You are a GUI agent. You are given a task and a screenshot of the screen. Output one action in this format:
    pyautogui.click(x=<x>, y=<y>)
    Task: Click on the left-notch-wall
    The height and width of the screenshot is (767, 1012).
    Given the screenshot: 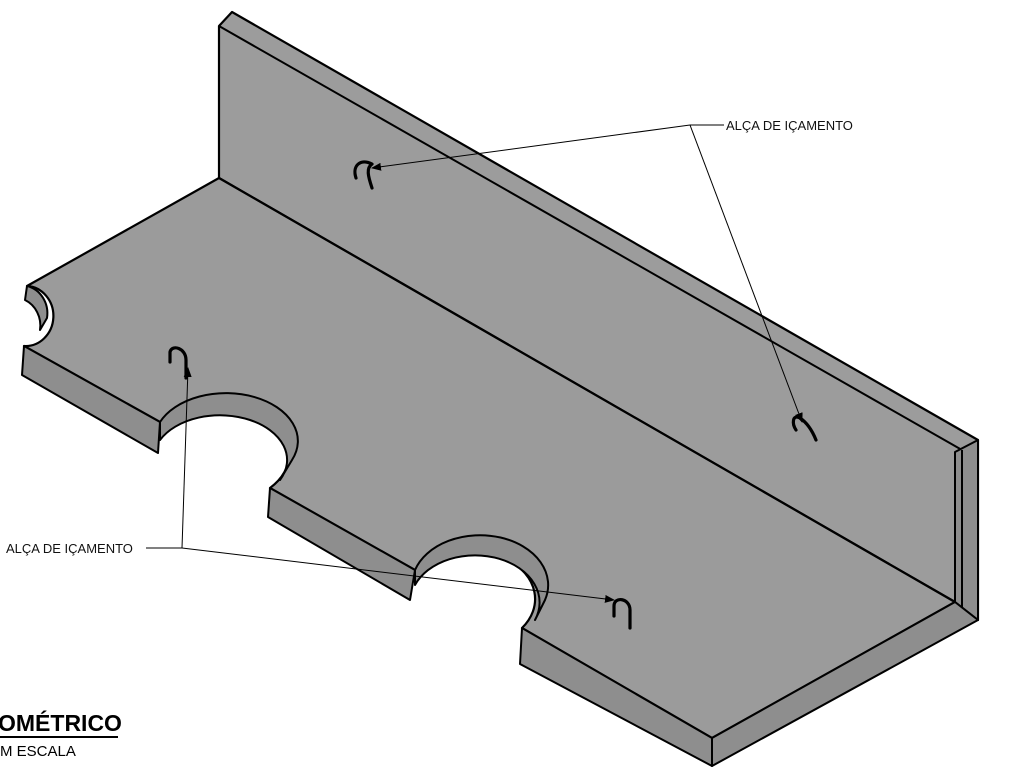 What is the action you would take?
    pyautogui.click(x=36, y=308)
    